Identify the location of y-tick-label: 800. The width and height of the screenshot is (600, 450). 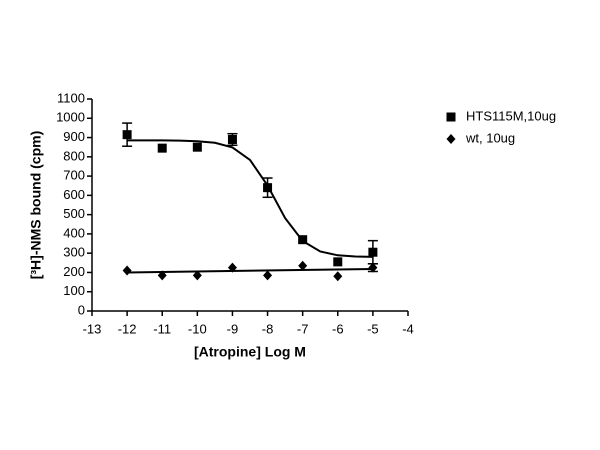
(74, 155).